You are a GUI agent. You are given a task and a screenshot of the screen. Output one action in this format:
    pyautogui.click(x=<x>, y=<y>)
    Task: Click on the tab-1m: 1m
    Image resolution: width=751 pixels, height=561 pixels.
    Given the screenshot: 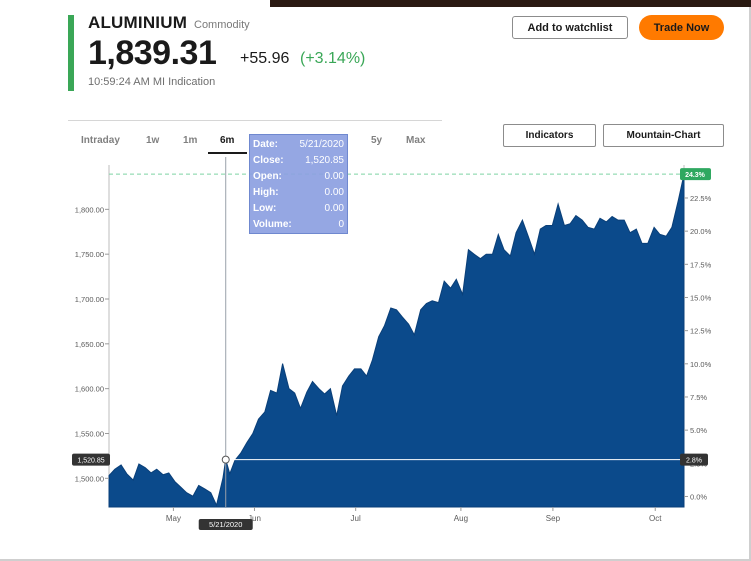 What is the action you would take?
    pyautogui.click(x=190, y=140)
    